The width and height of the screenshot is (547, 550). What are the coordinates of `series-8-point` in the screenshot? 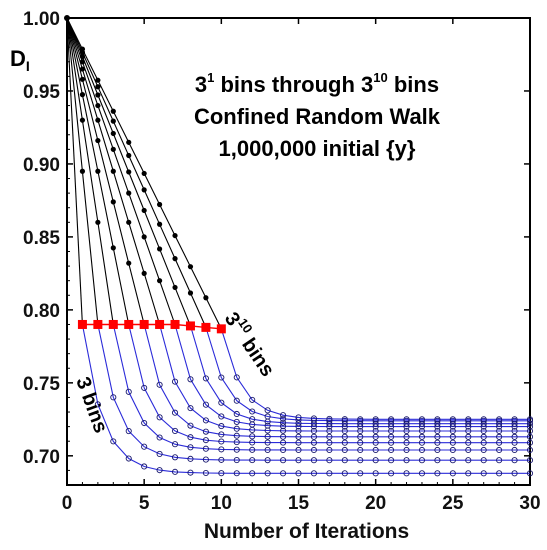 It's located at (129, 172).